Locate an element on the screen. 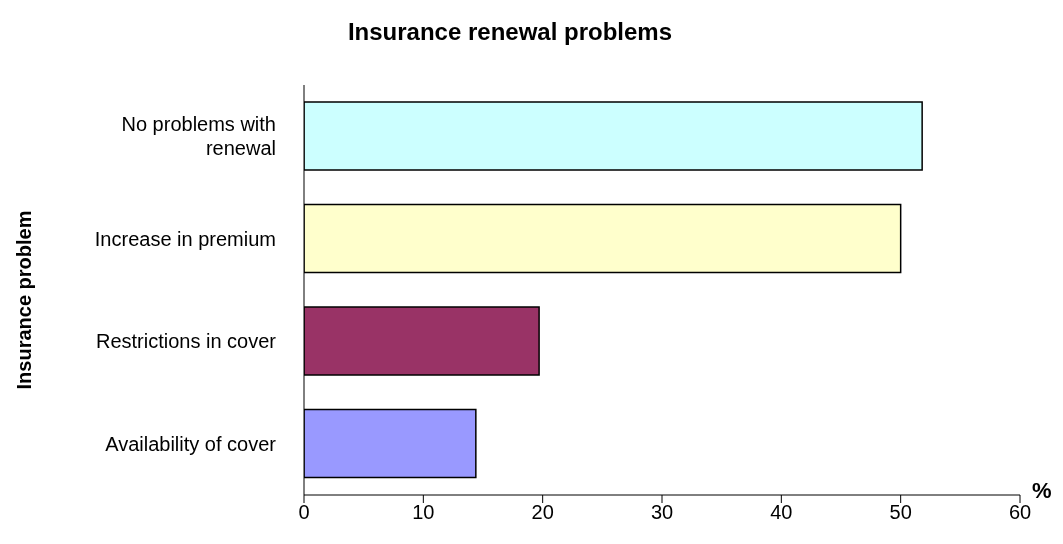 The height and width of the screenshot is (544, 1063). x-tick-label: 60 is located at coordinates (1020, 512).